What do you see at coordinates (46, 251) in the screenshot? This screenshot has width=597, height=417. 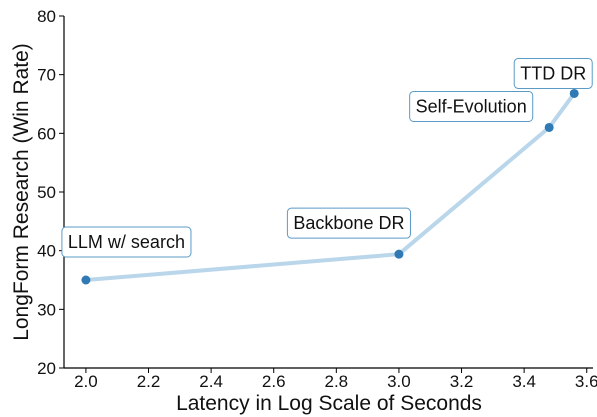 I see `y-tick-label: 40` at bounding box center [46, 251].